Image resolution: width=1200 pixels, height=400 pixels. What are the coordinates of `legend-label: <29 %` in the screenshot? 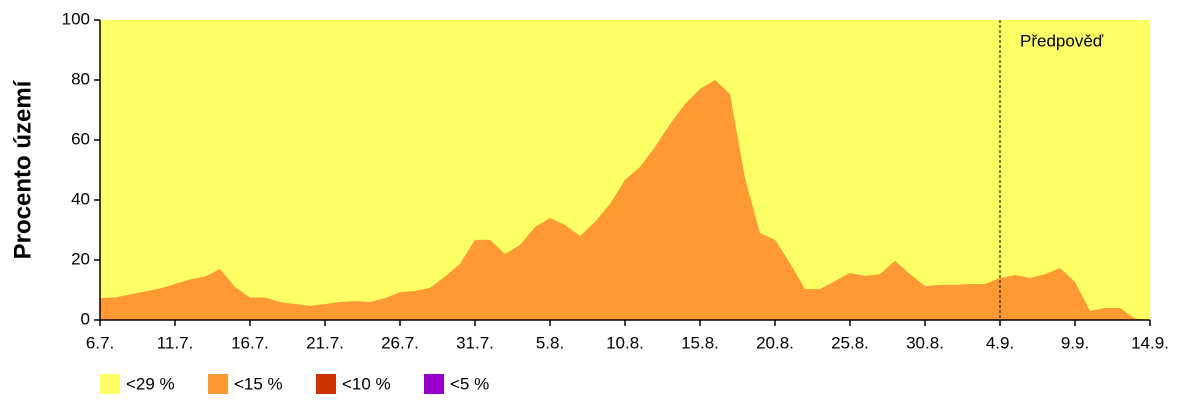 It's located at (150, 383).